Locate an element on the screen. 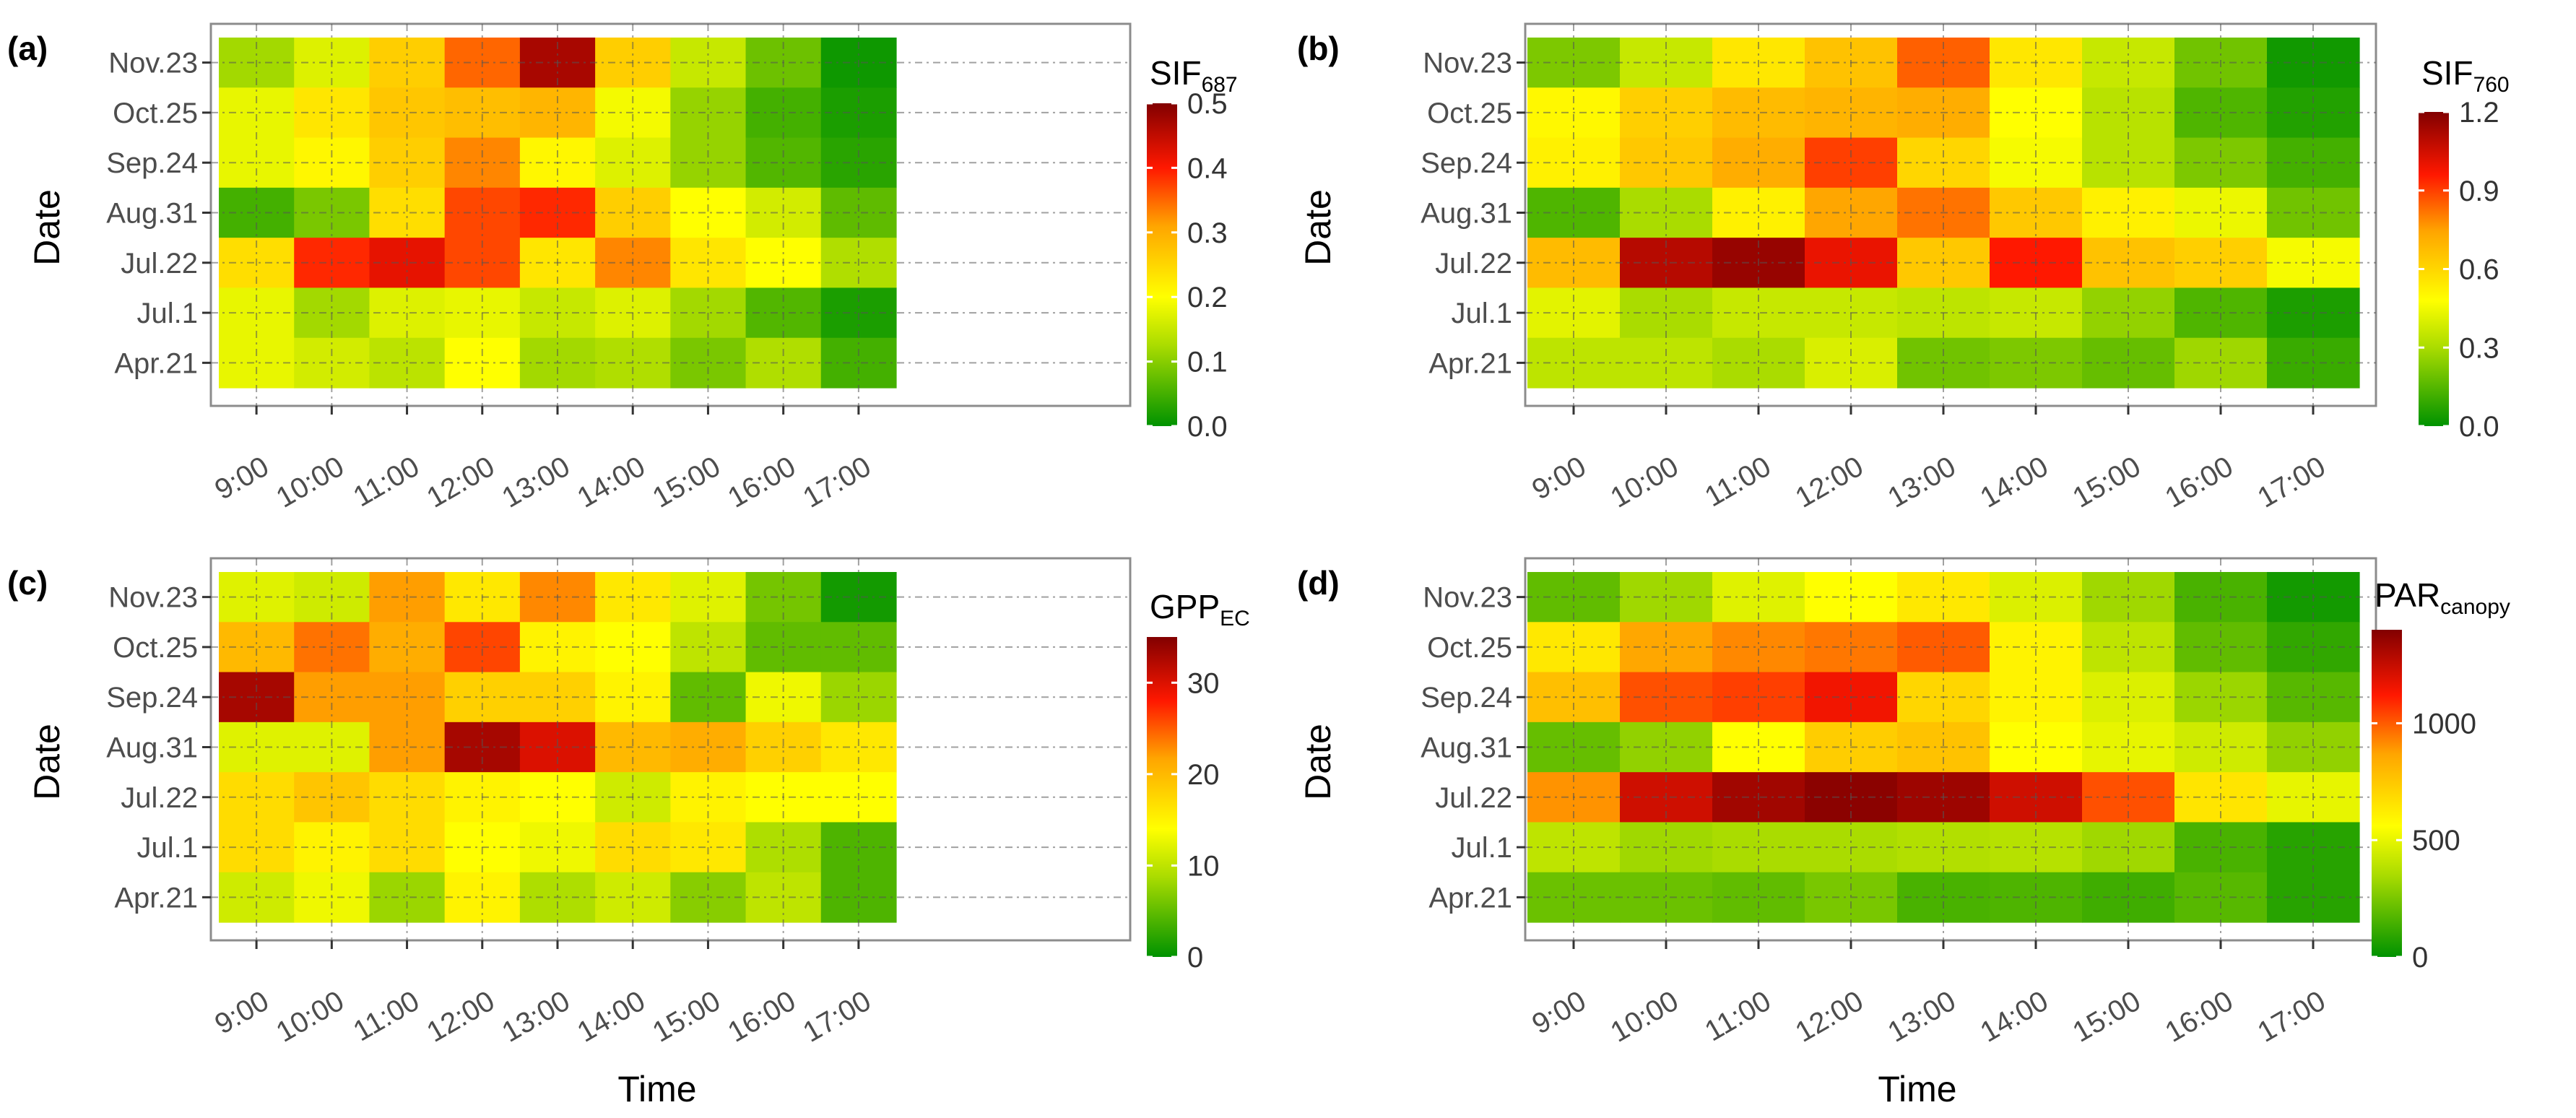 The image size is (2576, 1118). y-axis-title-top: Date is located at coordinates (47, 227).